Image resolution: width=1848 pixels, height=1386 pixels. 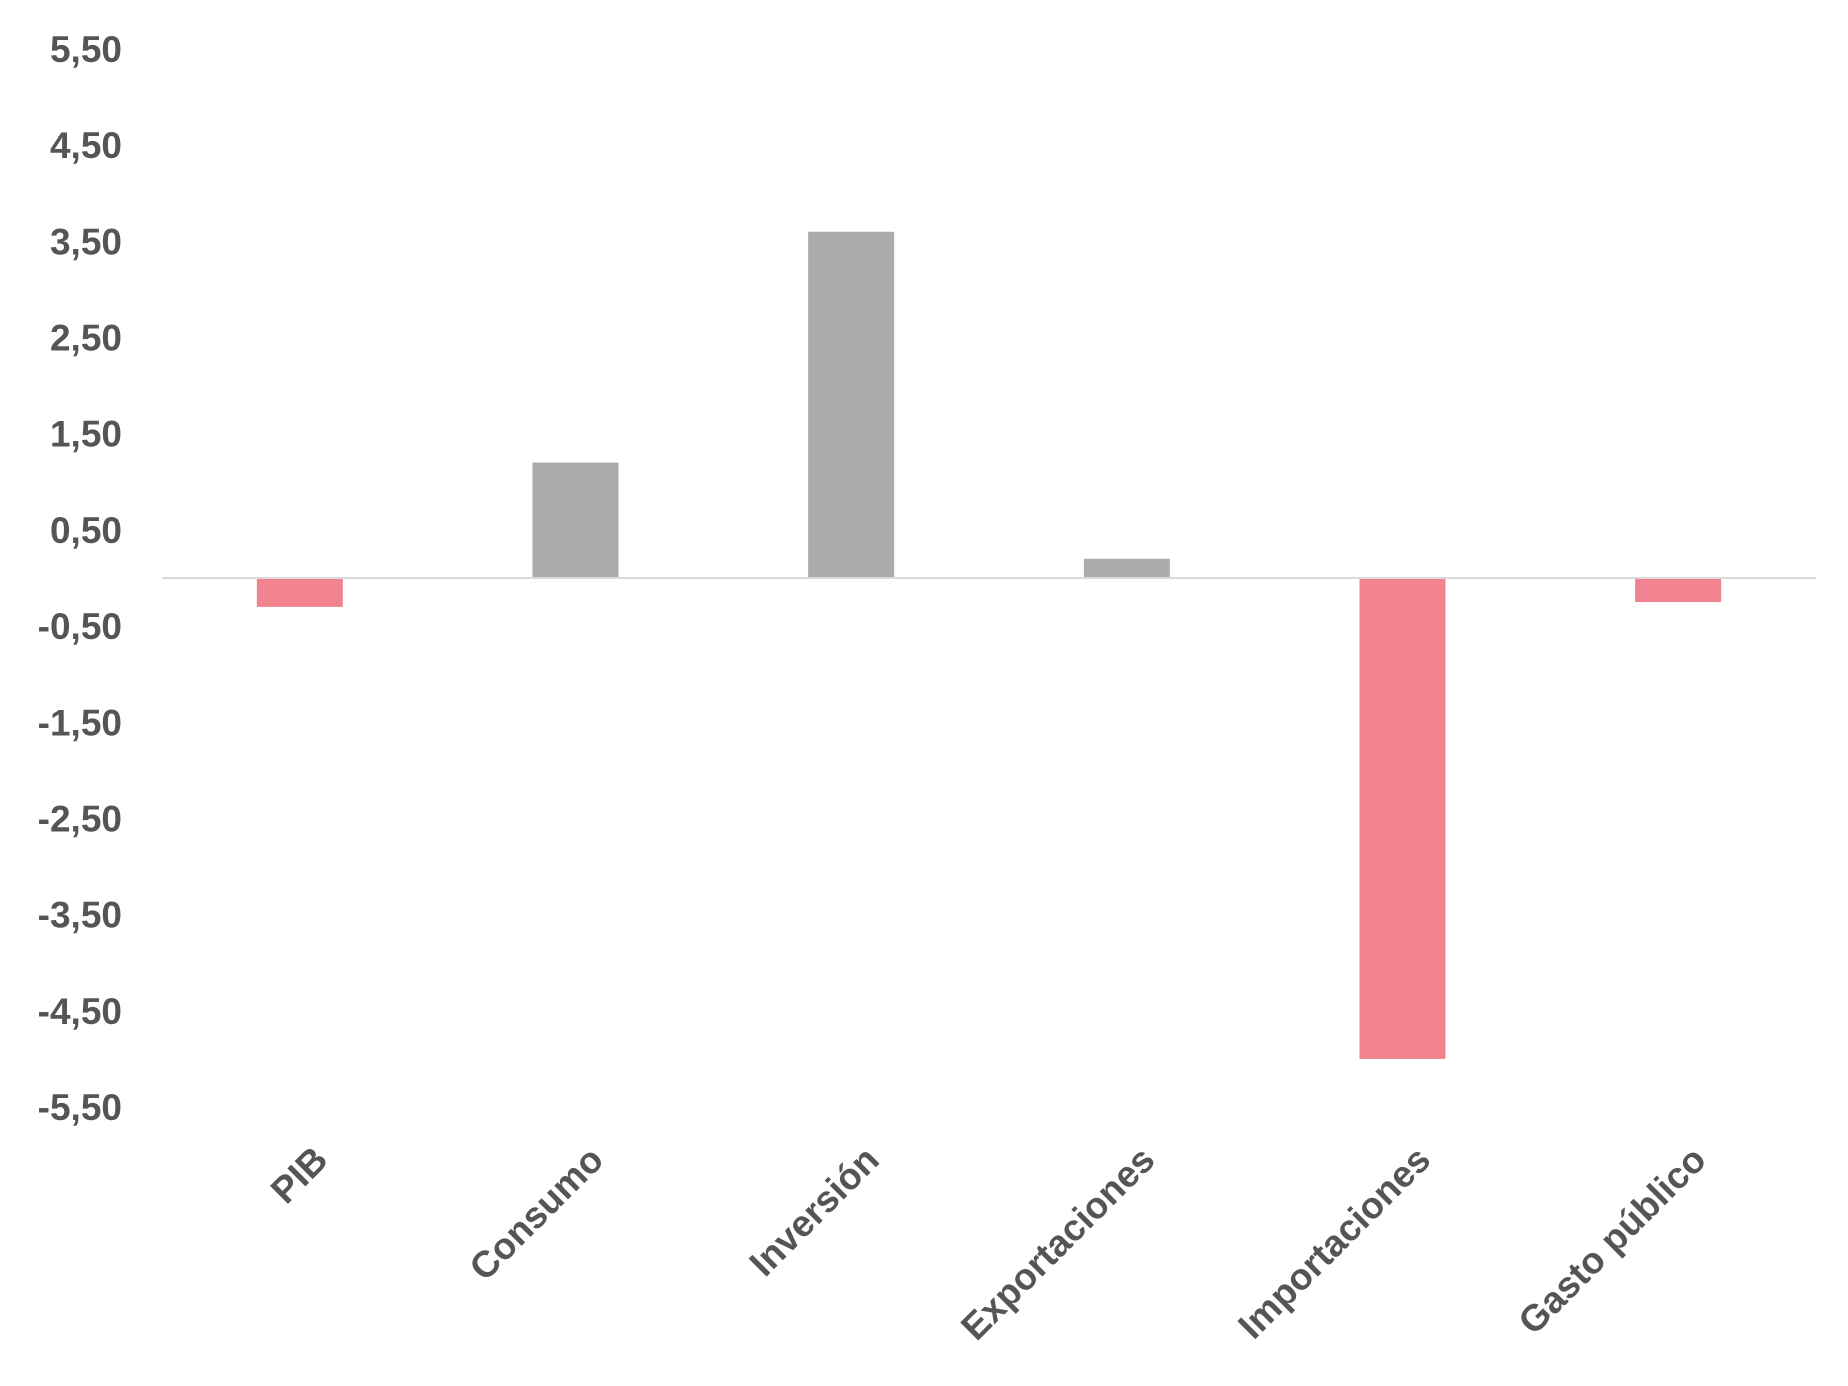 I want to click on bar-consumo, so click(x=575, y=520).